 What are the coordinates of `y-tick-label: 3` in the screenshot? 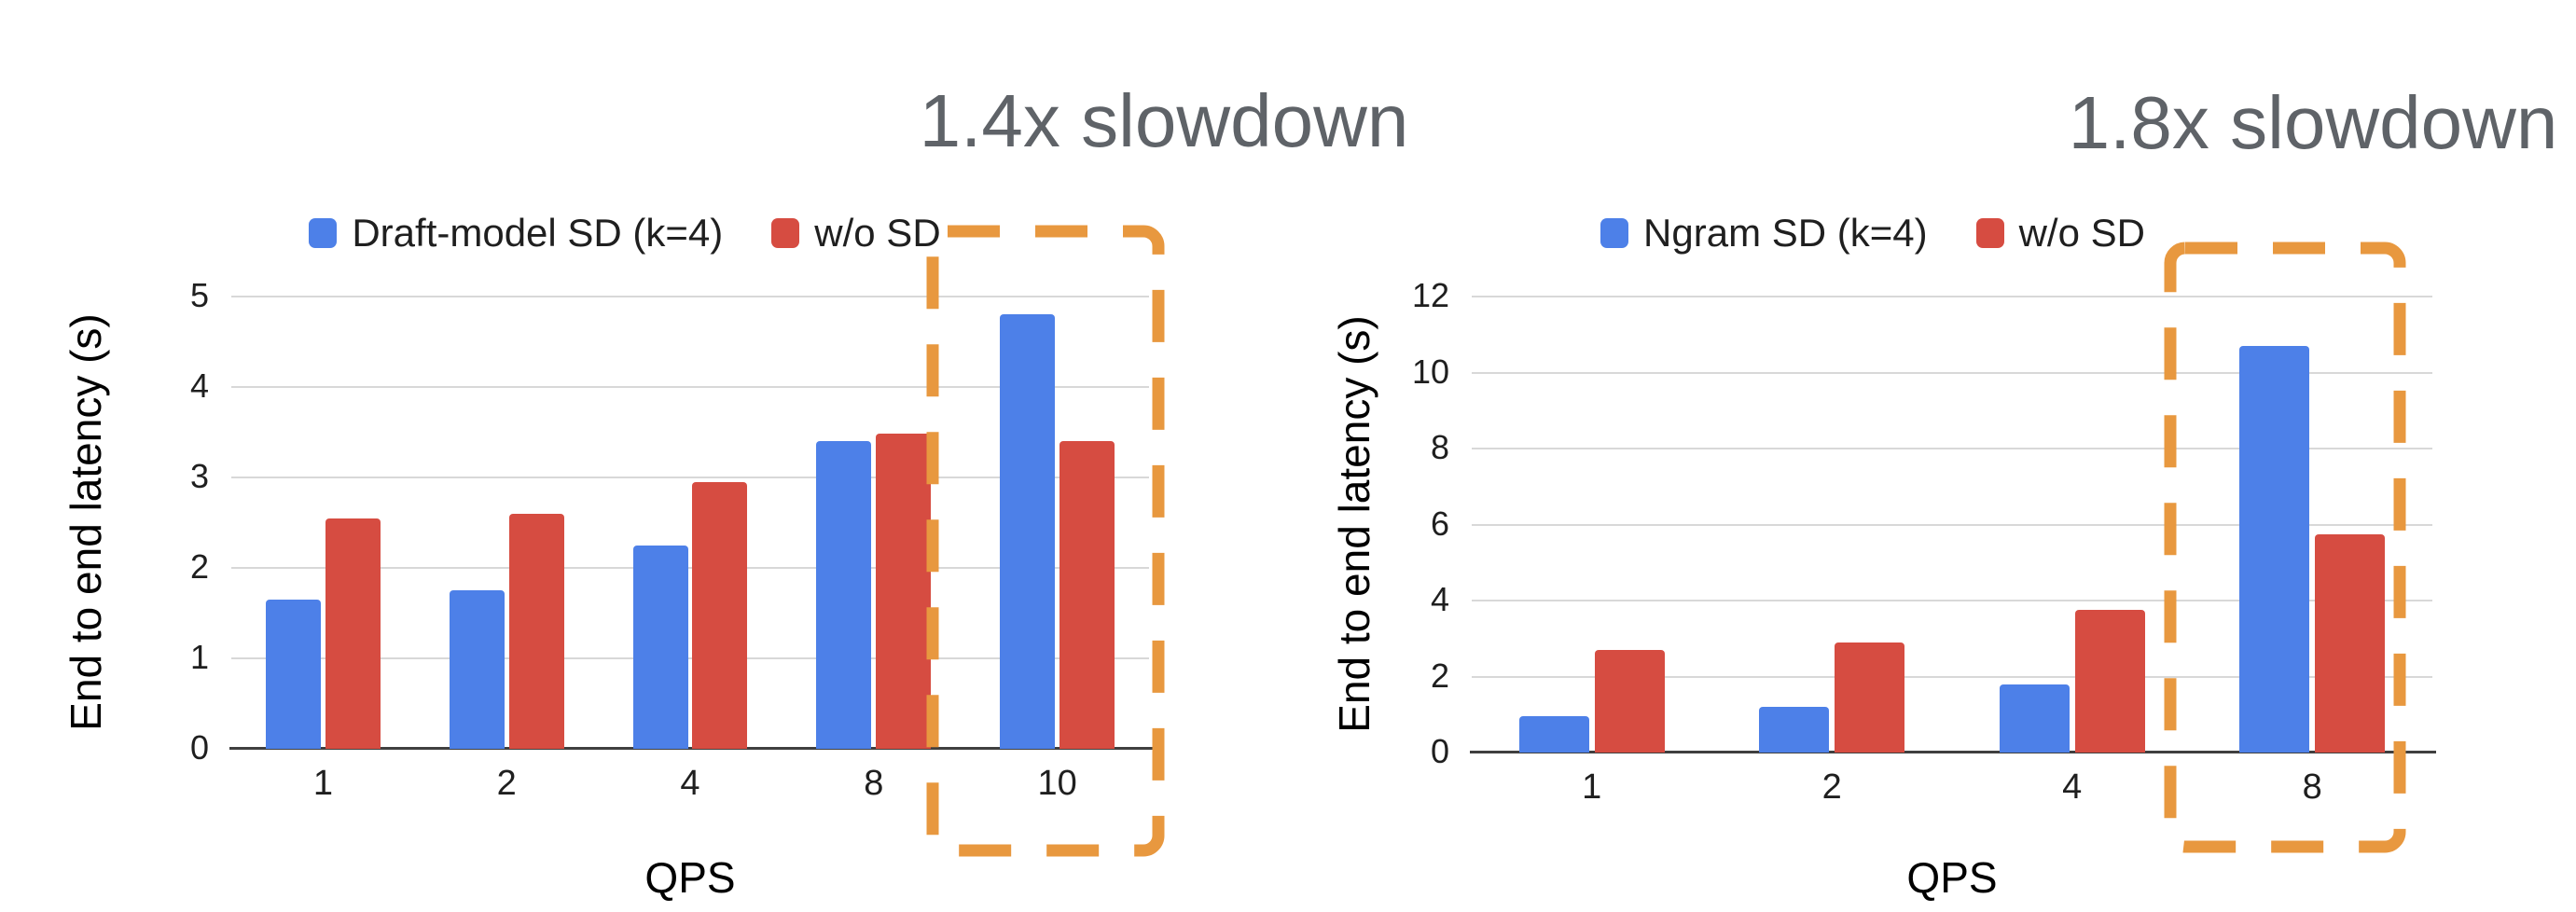 It's located at (199, 476).